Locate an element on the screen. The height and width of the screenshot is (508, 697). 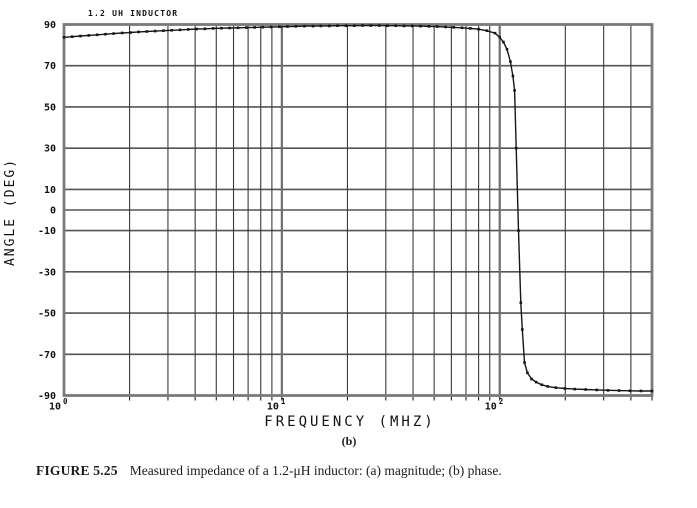
chart-title: 1.2 UH INDUCTOR is located at coordinates (133, 13).